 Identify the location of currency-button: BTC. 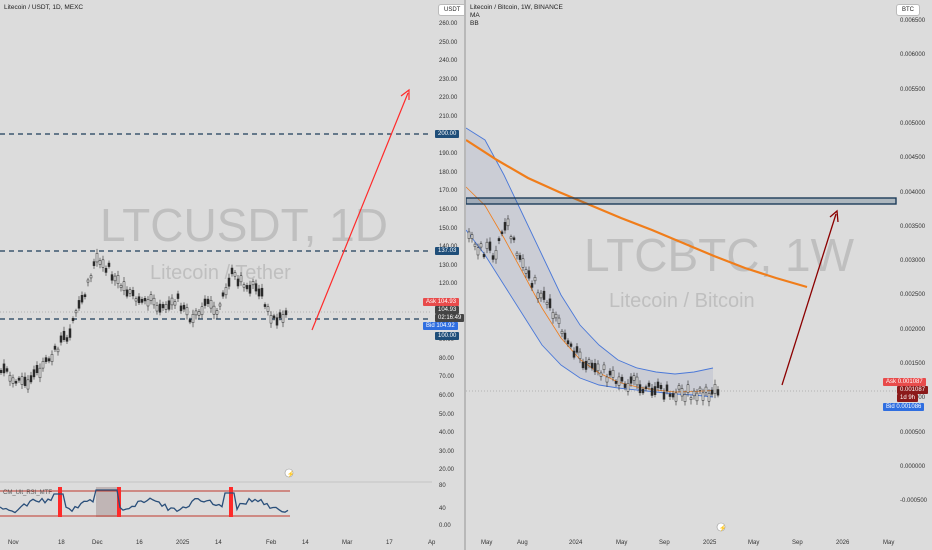
(908, 10).